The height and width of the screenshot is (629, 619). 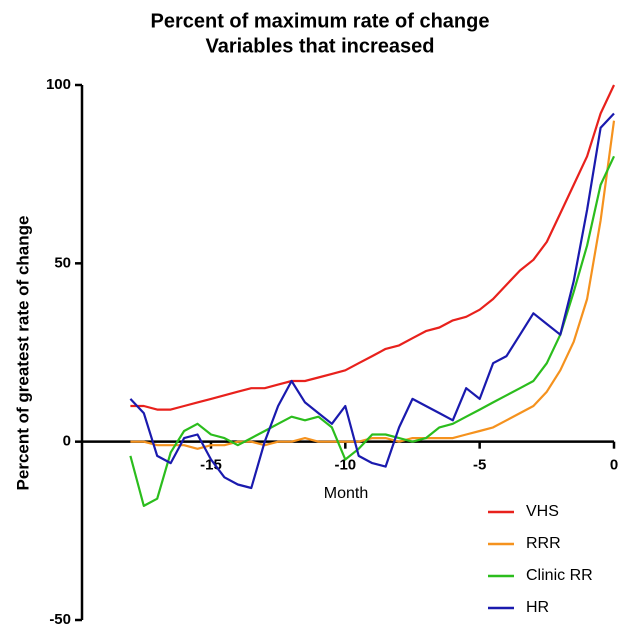 What do you see at coordinates (537, 607) in the screenshot?
I see `legend-label: HR` at bounding box center [537, 607].